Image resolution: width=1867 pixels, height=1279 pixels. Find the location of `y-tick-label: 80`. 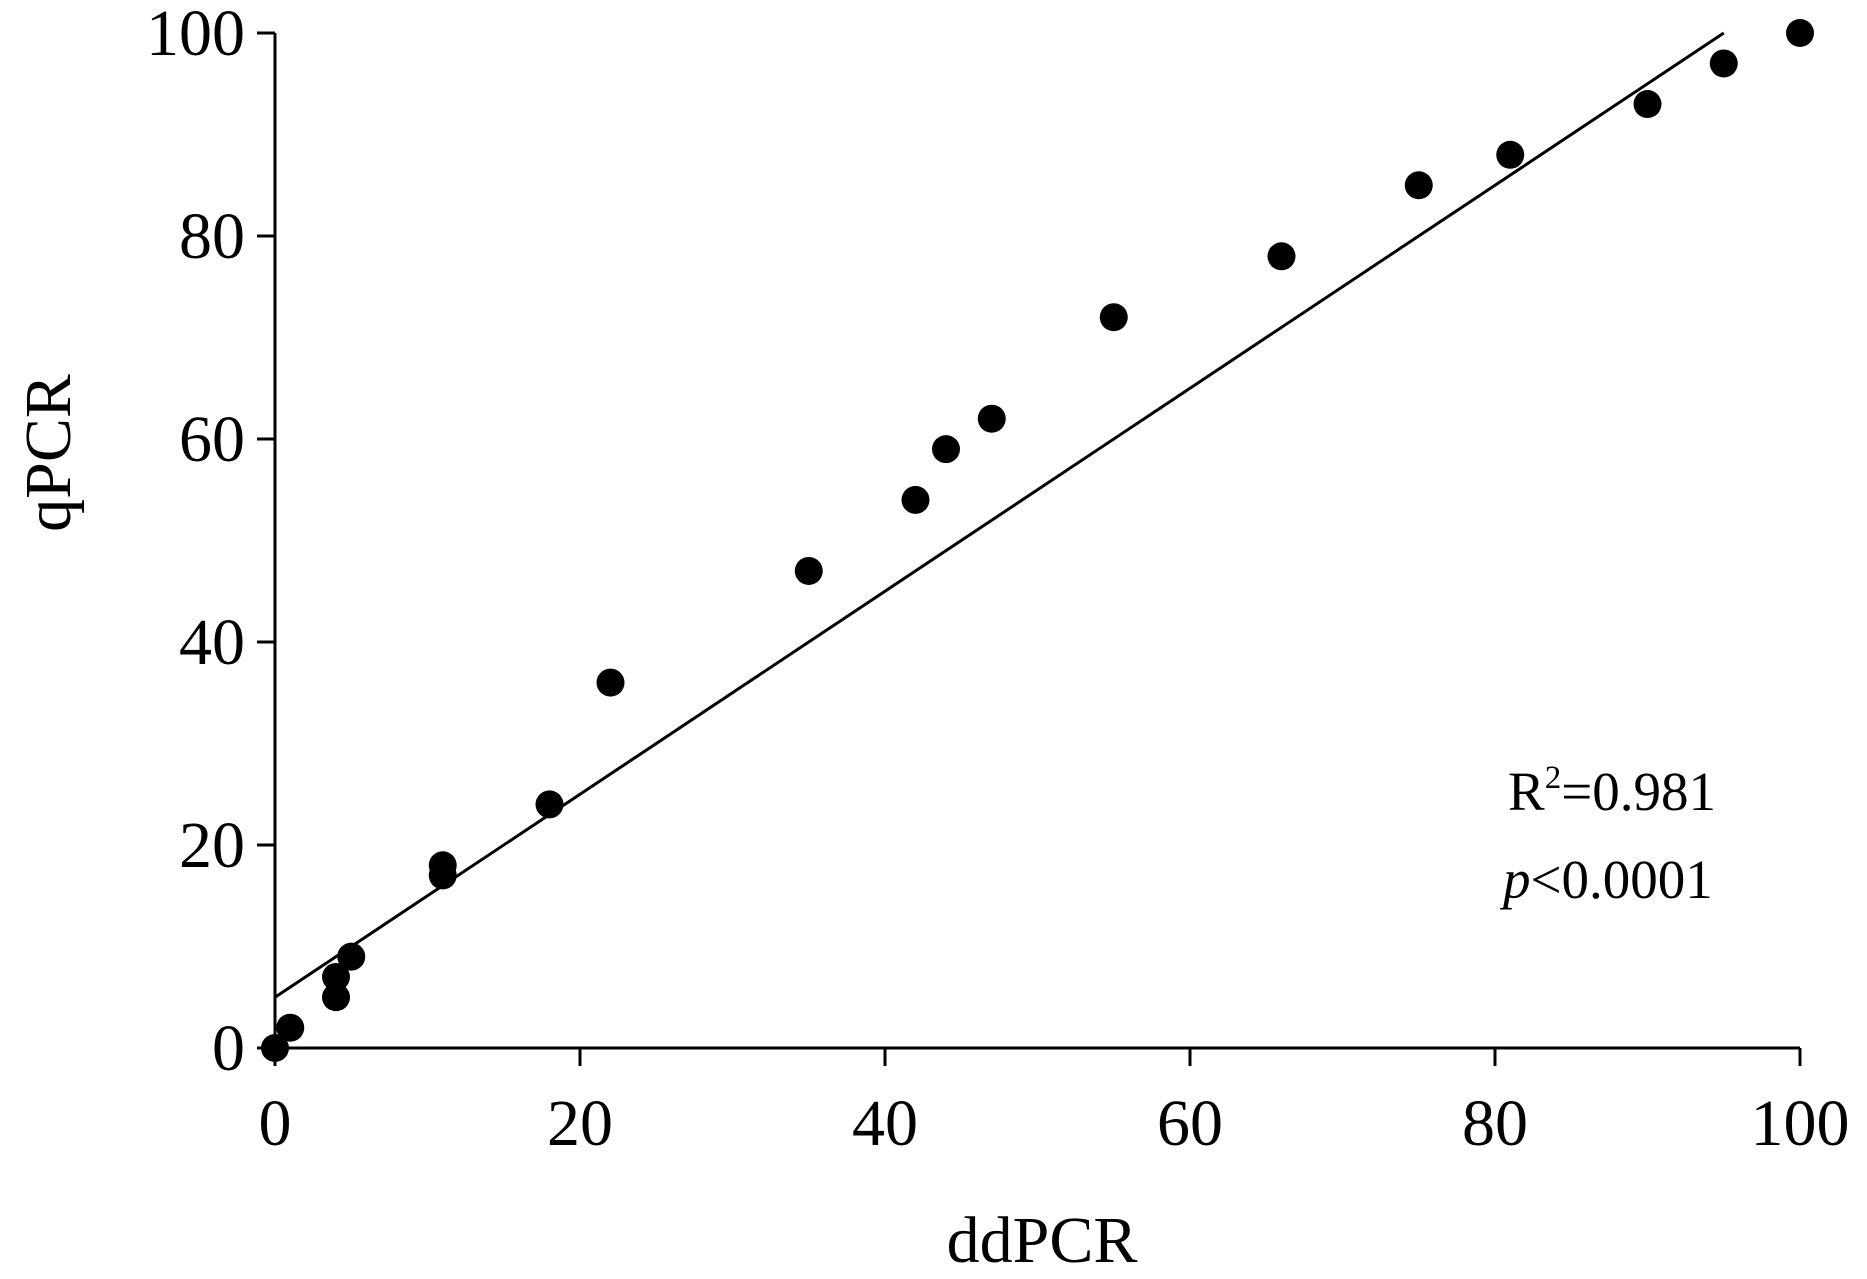

y-tick-label: 80 is located at coordinates (212, 236).